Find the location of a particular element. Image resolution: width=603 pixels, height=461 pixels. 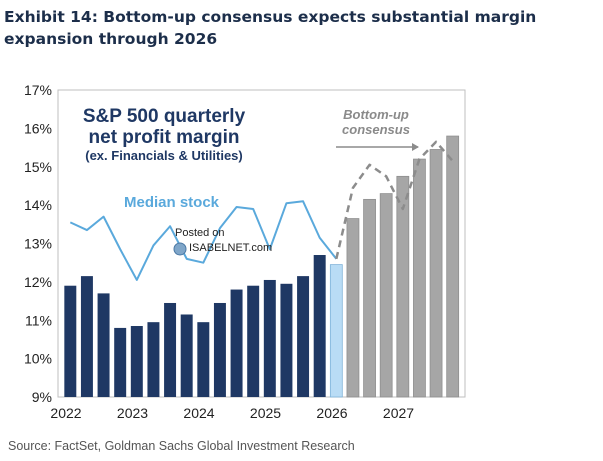

bottom-up-consensus-line is located at coordinates (394, 200).